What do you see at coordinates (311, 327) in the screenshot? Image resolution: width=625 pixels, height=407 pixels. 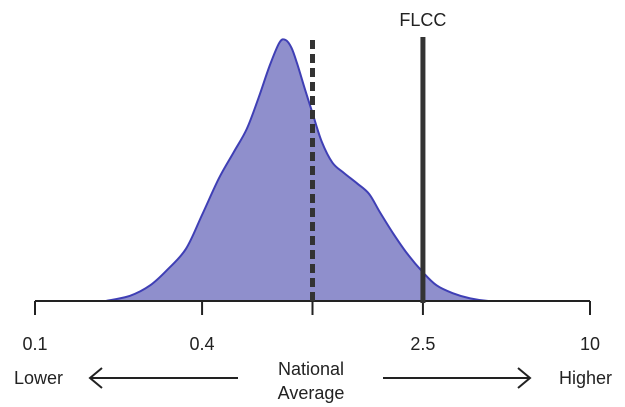 I see `x-axis-ticks: 0.1 0.4 2.5 10` at bounding box center [311, 327].